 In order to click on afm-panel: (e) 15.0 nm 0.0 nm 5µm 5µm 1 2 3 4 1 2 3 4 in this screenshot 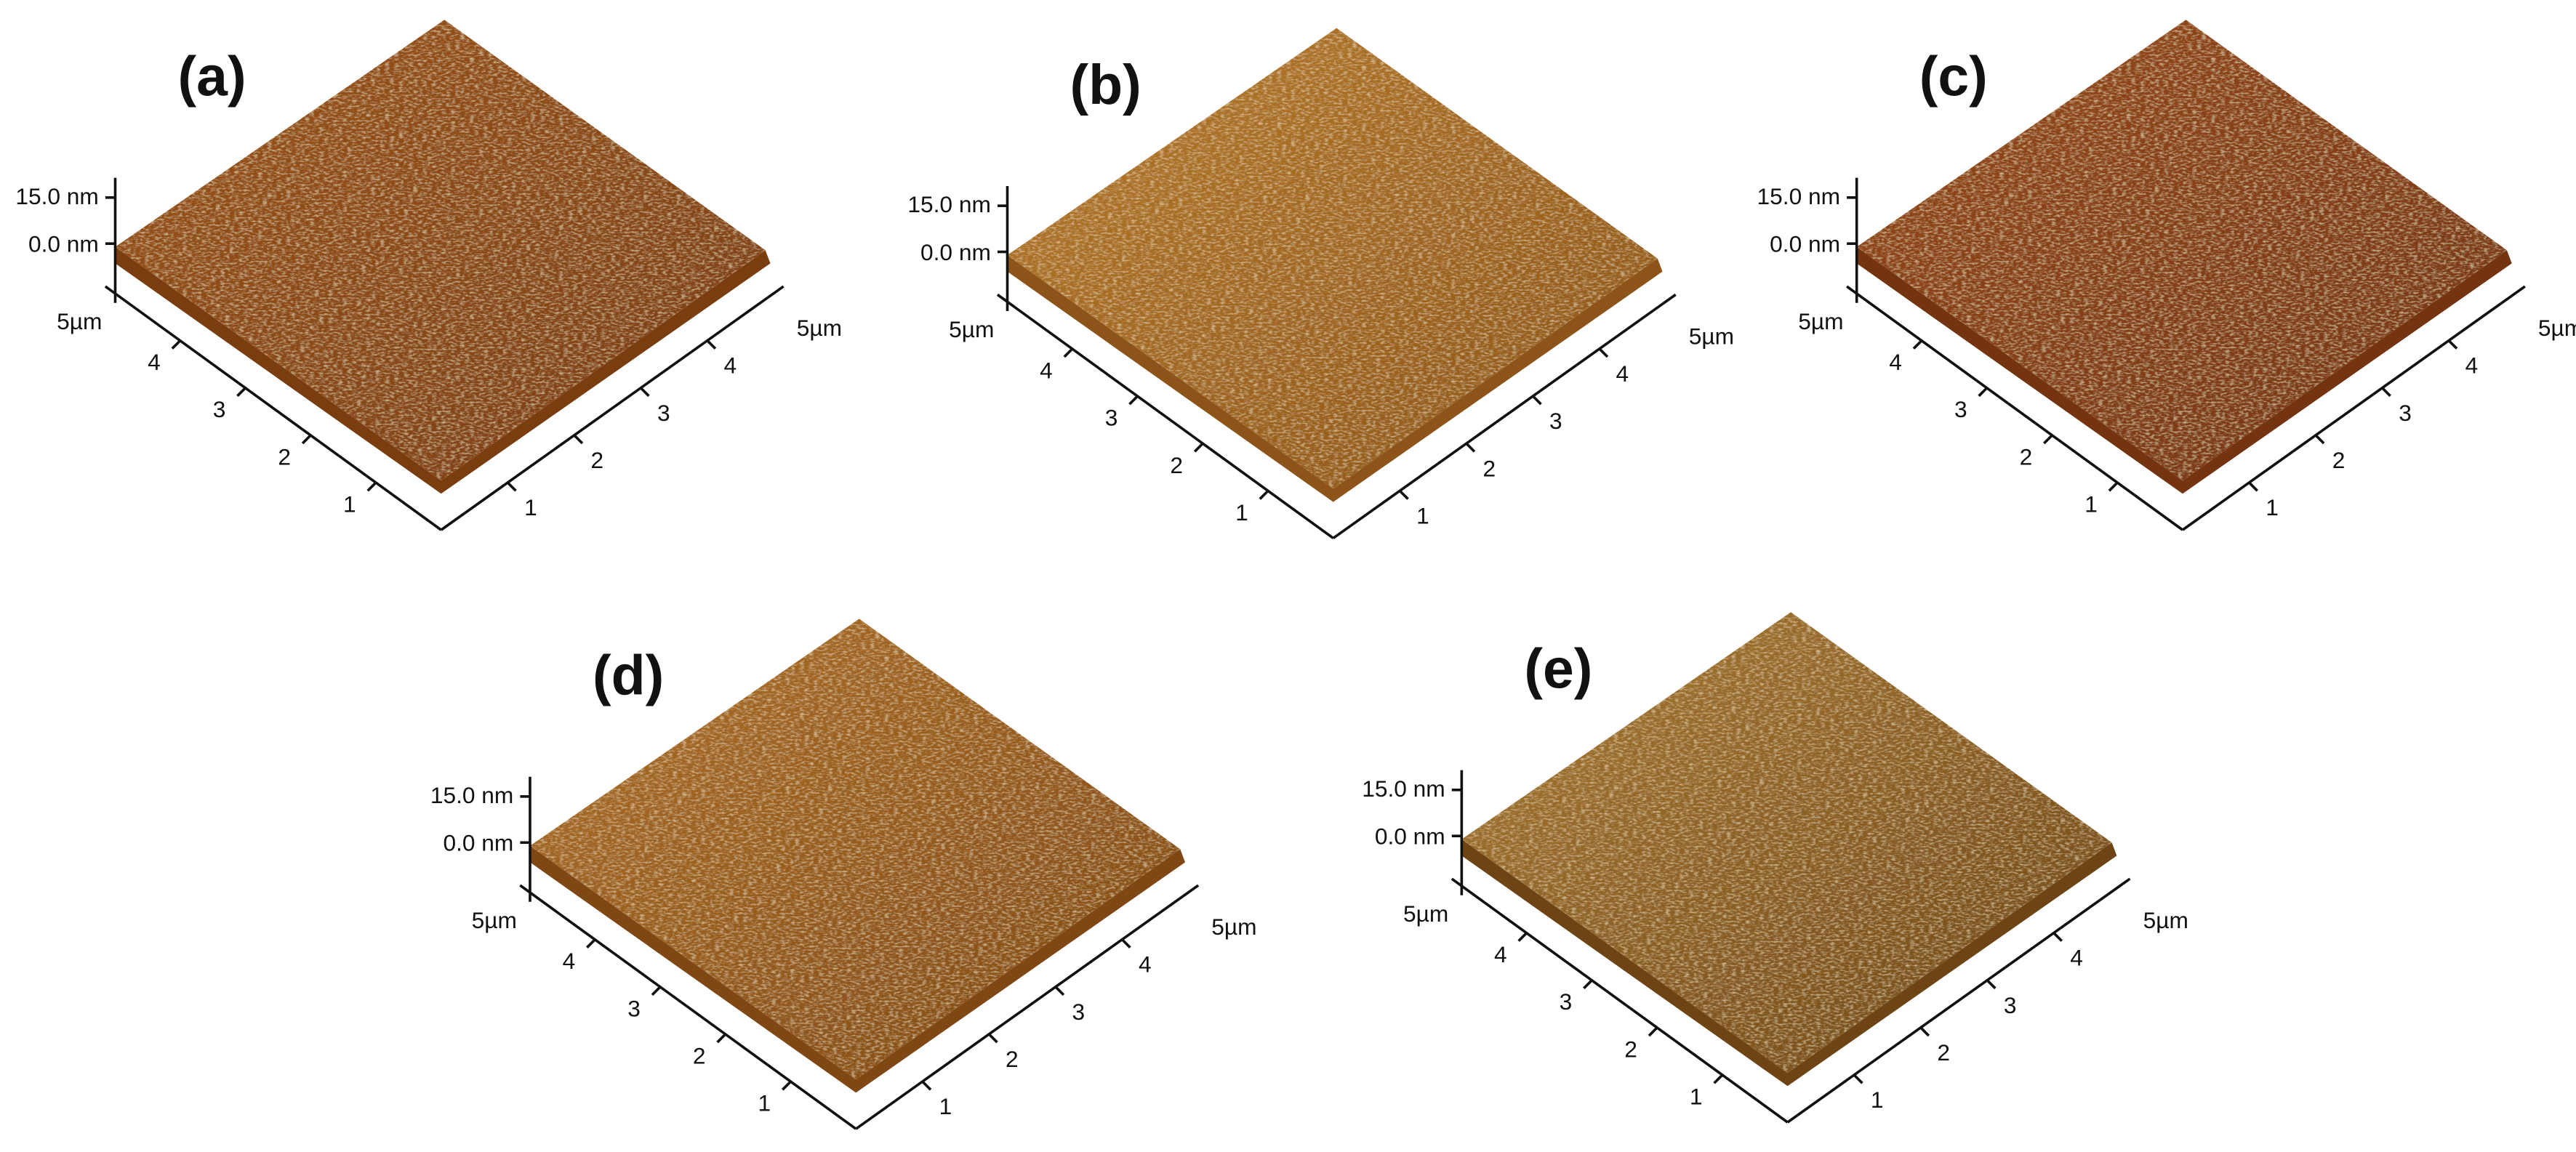, I will do `click(1775, 868)`.